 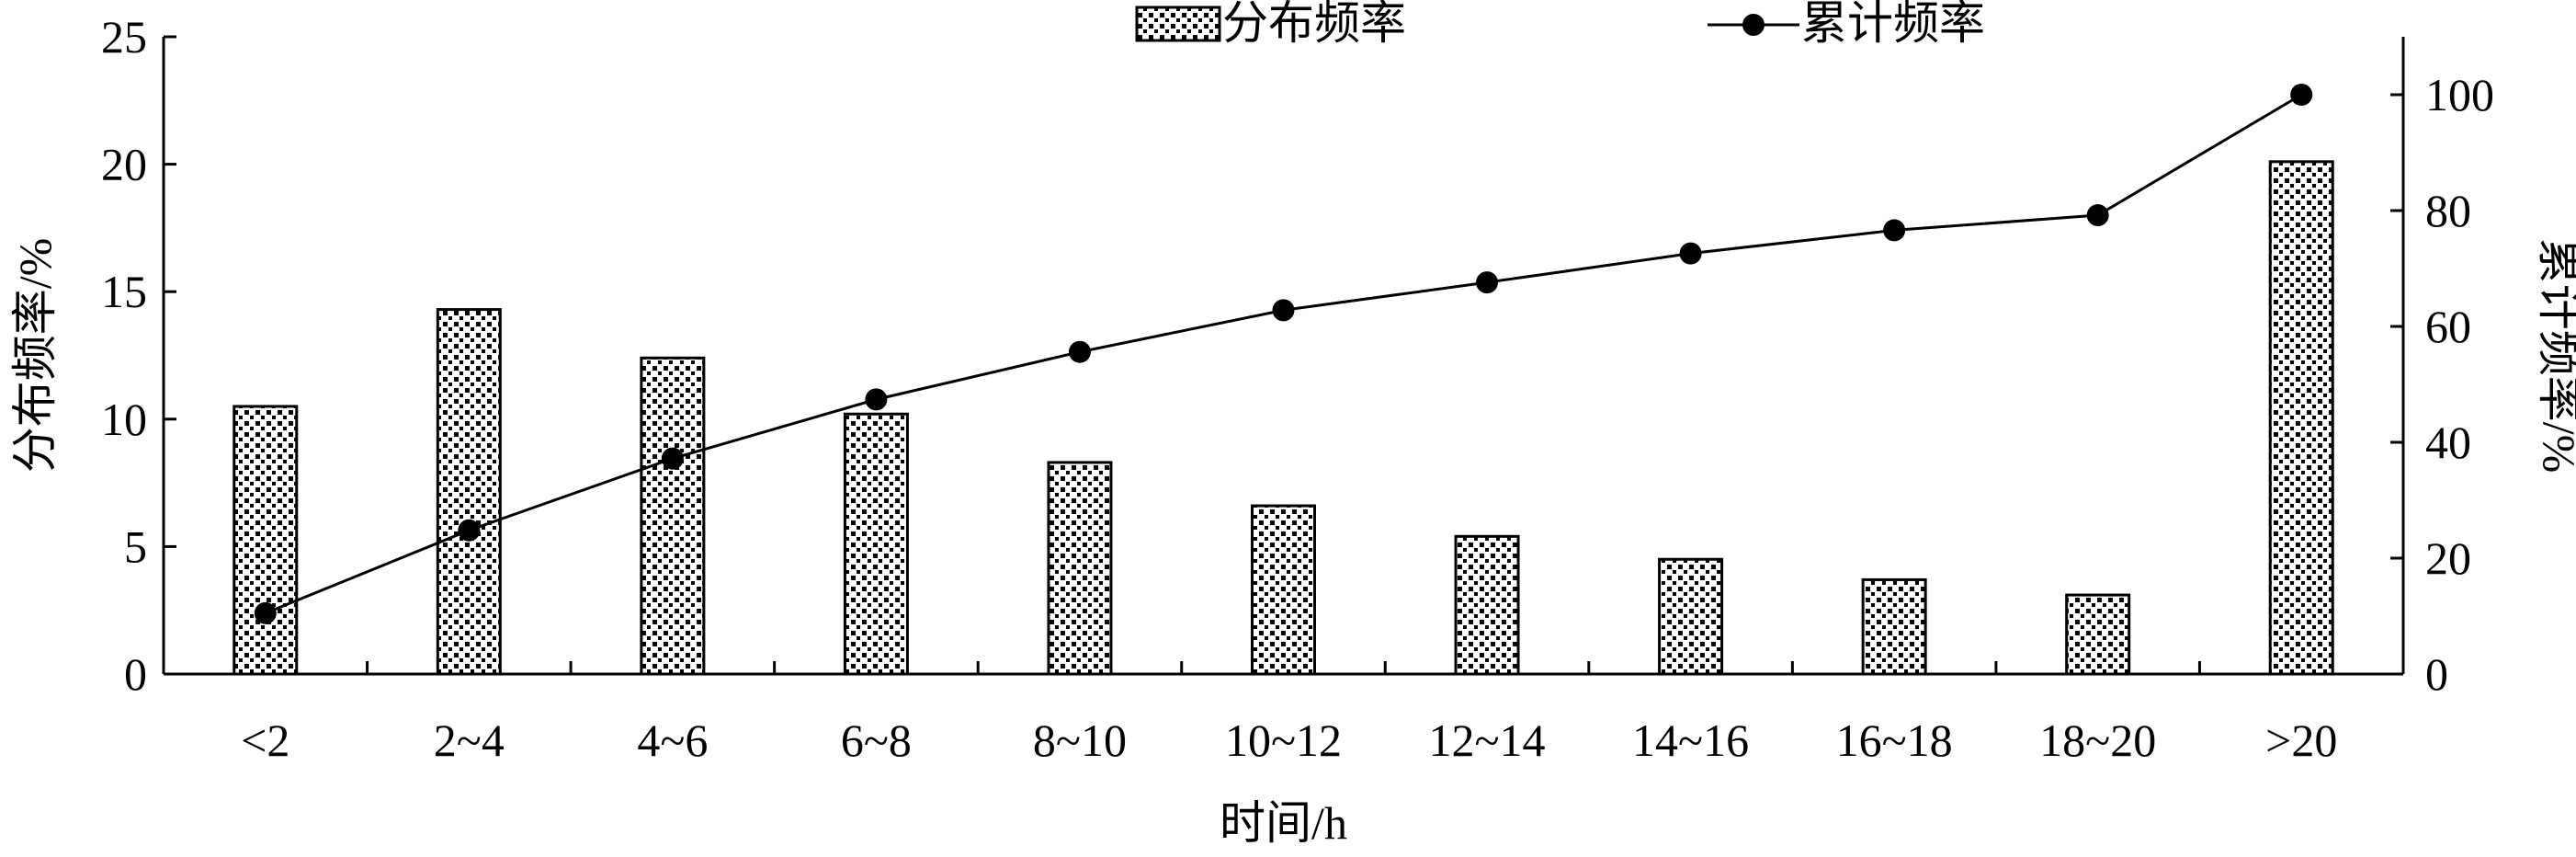 I want to click on x-tick-label: 16~18, so click(x=1894, y=740).